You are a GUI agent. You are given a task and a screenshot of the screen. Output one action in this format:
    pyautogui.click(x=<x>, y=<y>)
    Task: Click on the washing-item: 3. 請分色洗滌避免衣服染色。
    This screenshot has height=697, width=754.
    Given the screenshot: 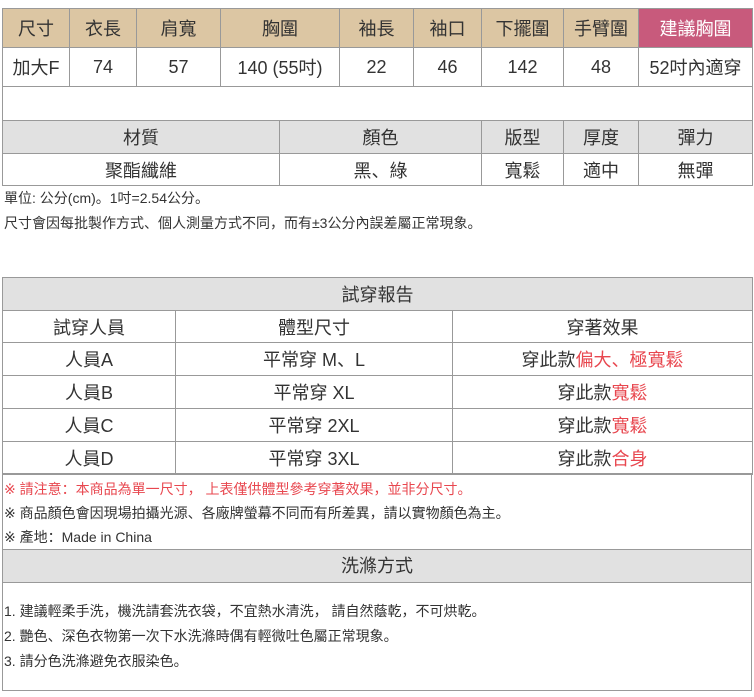 What is the action you would take?
    pyautogui.click(x=96, y=661)
    